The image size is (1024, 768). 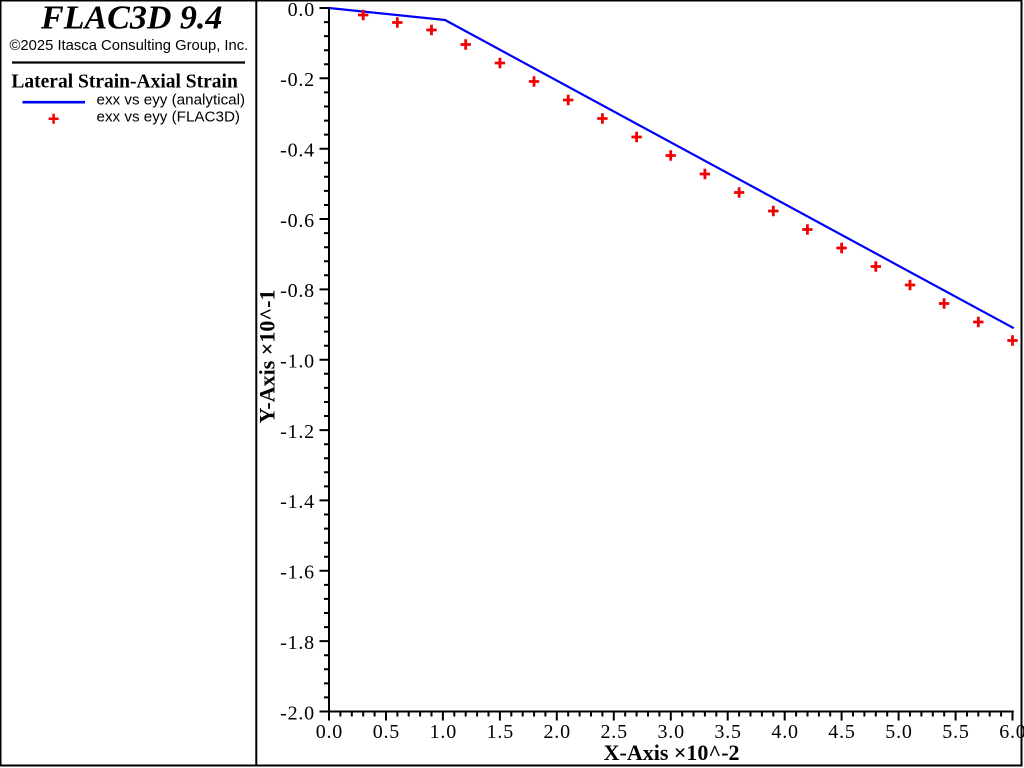 I want to click on svg-text: 4.5, so click(x=841, y=732).